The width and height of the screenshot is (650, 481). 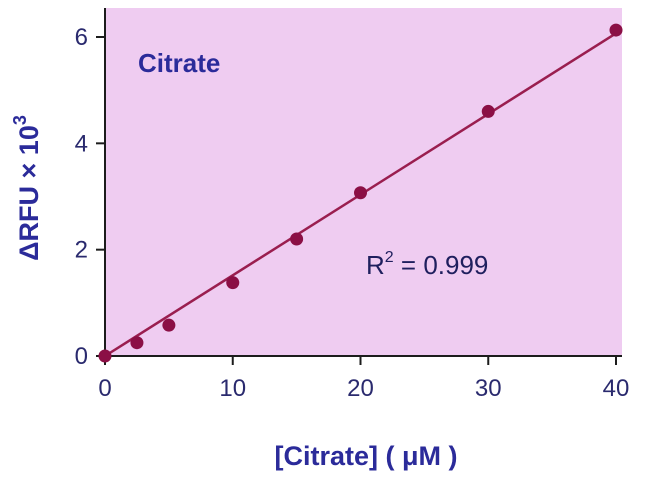 I want to click on x-tick-label: 30, so click(x=488, y=388).